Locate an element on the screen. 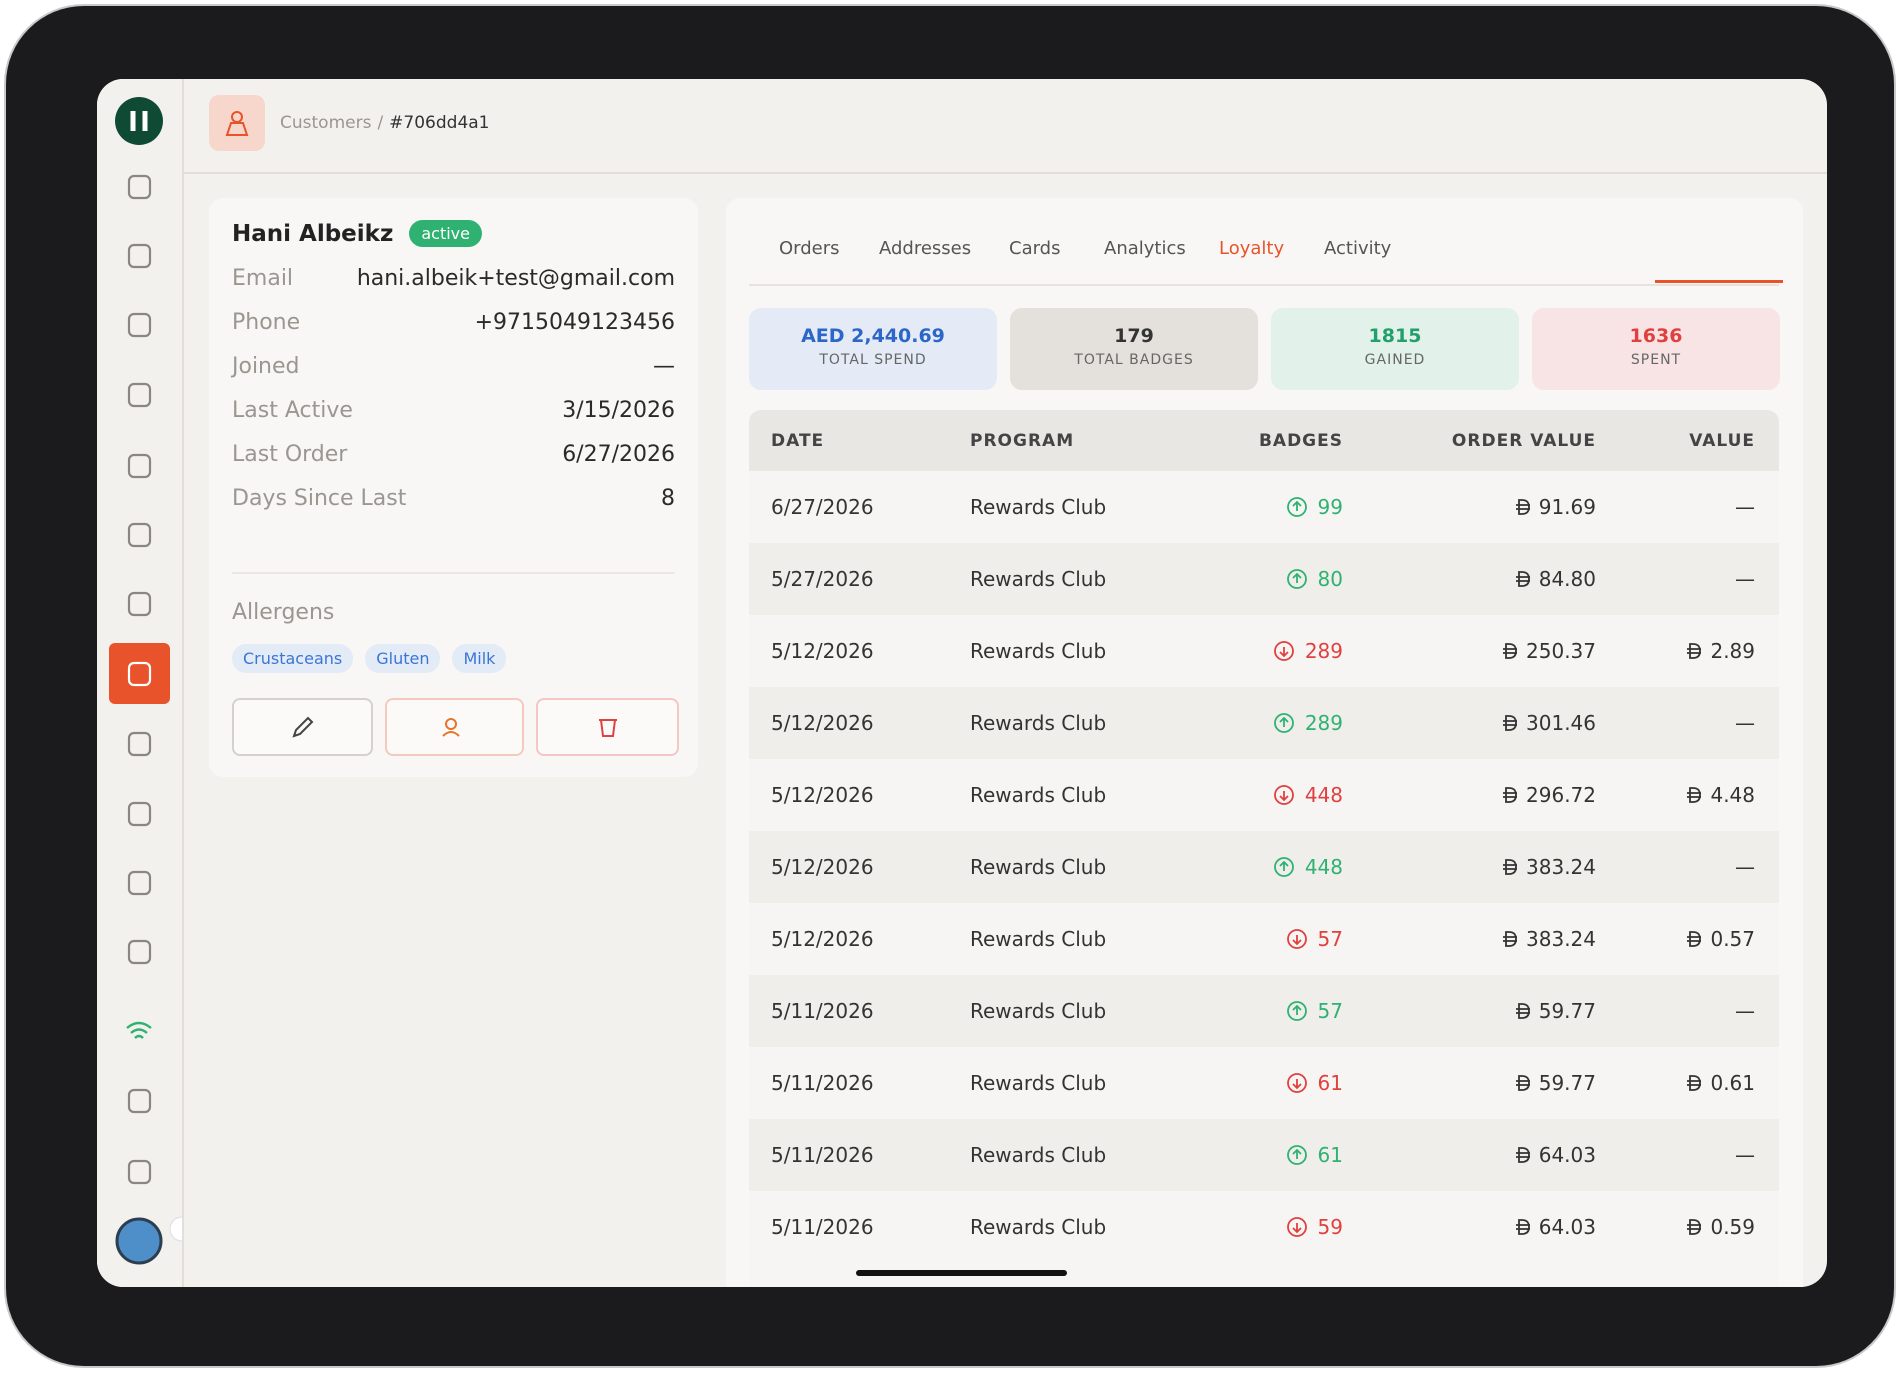  order-value-cell: 301.46 is located at coordinates (1549, 723).